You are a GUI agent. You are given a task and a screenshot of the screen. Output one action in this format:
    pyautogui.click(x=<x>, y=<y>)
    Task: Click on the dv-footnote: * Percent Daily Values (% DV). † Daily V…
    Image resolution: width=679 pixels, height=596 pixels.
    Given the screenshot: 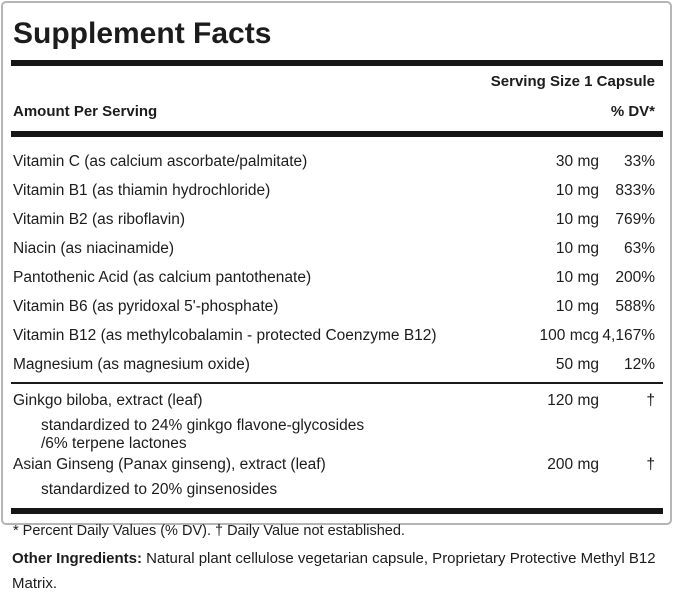 What is the action you would take?
    pyautogui.click(x=209, y=531)
    